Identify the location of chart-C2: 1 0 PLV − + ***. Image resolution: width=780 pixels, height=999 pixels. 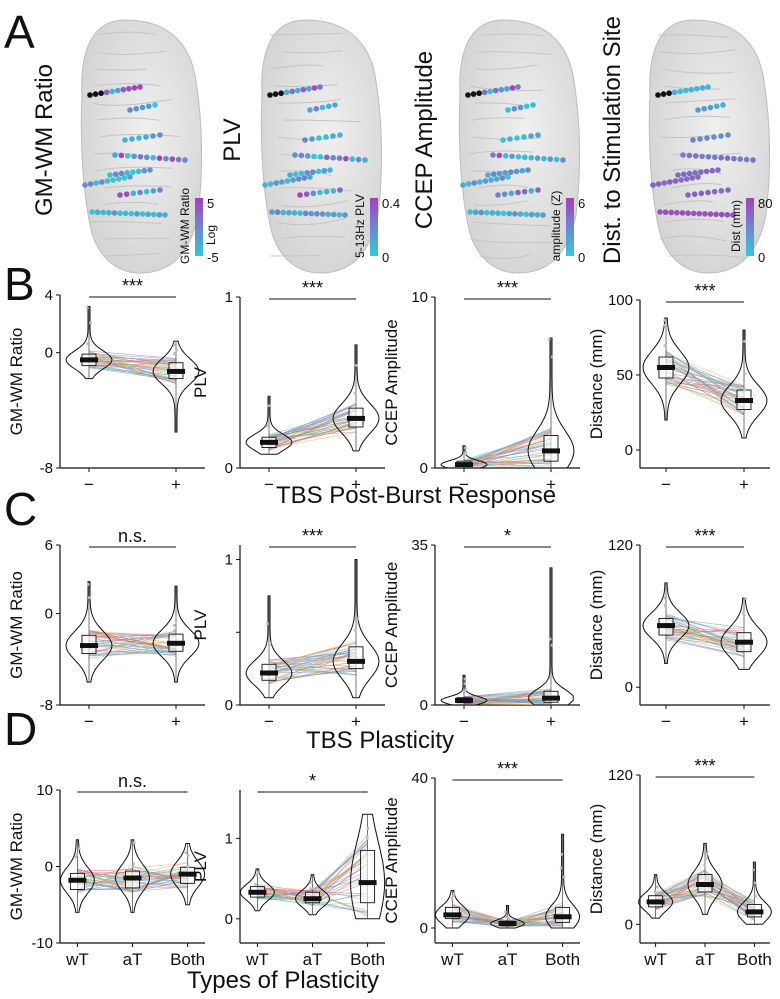
(288, 628).